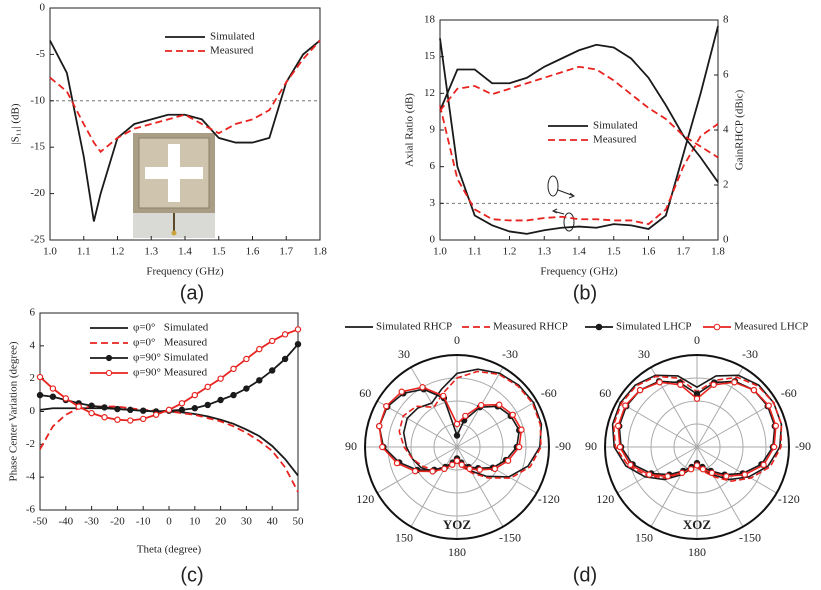 The width and height of the screenshot is (821, 590). I want to click on y-tick-label: -20, so click(37, 193).